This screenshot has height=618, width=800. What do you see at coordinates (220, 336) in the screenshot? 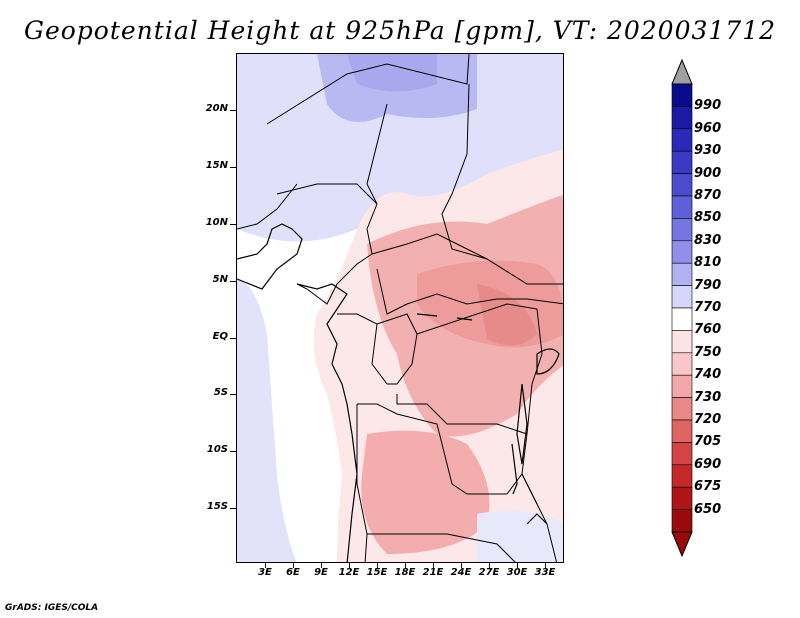
I see `lat-label-eq: EQ` at bounding box center [220, 336].